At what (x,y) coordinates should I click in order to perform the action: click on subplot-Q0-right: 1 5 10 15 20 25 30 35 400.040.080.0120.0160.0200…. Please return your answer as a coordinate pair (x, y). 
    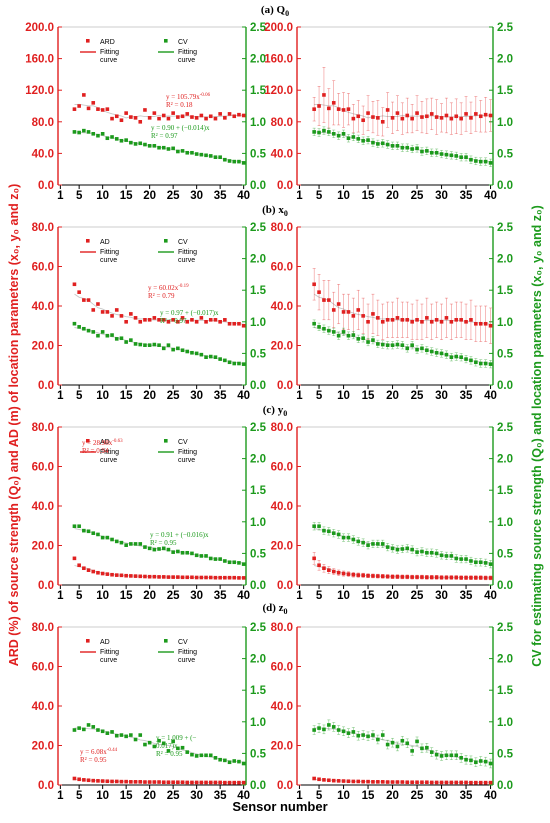
    Looking at the image, I should click on (388, 112).